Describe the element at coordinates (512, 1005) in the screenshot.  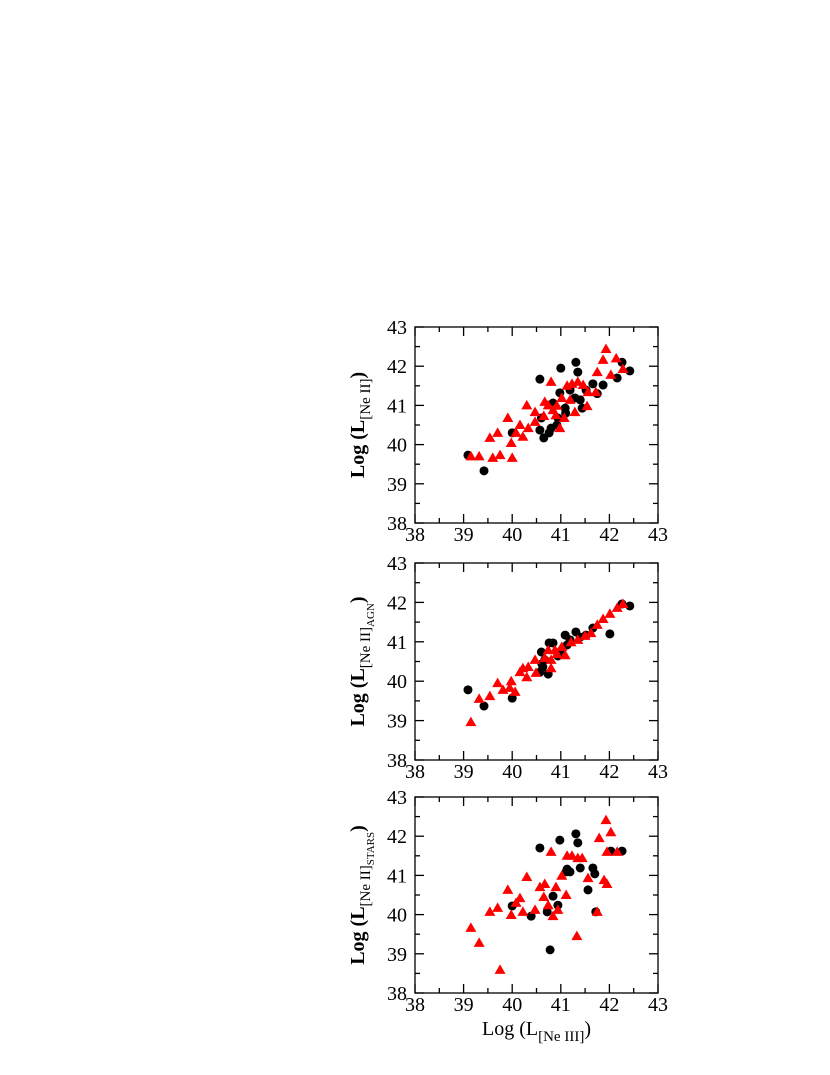
I see `x-tick-label: 40` at that location.